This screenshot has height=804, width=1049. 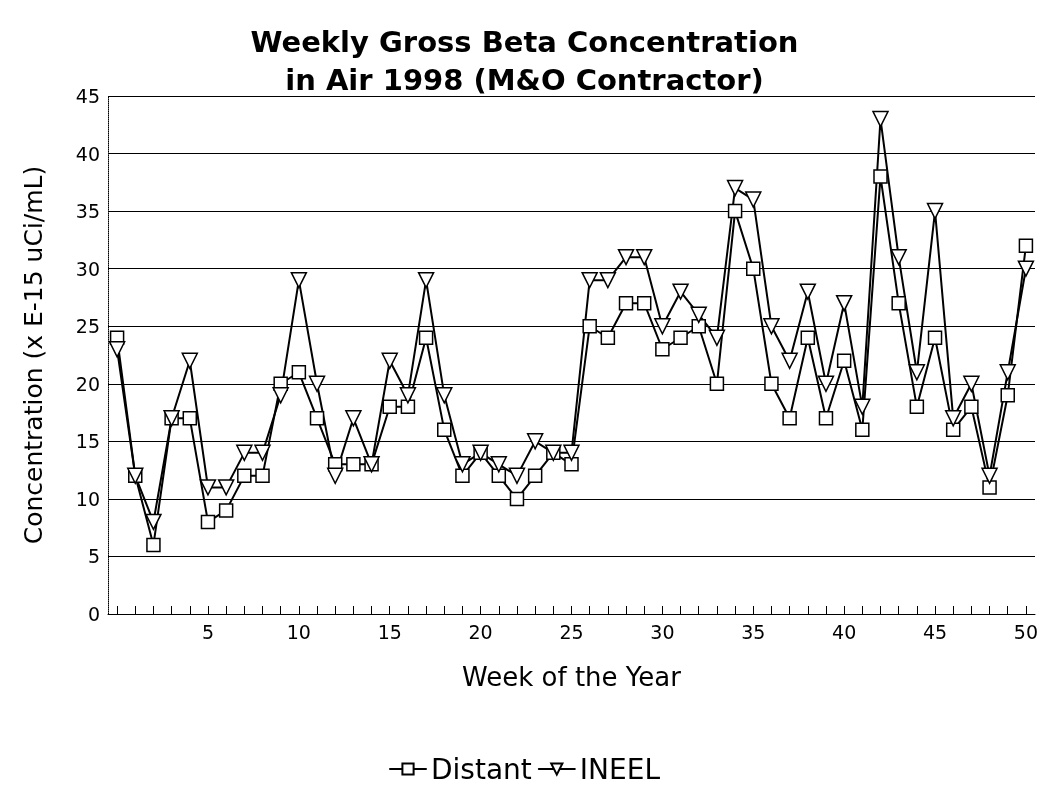 I want to click on x-tick-label: 20, so click(x=480, y=631).